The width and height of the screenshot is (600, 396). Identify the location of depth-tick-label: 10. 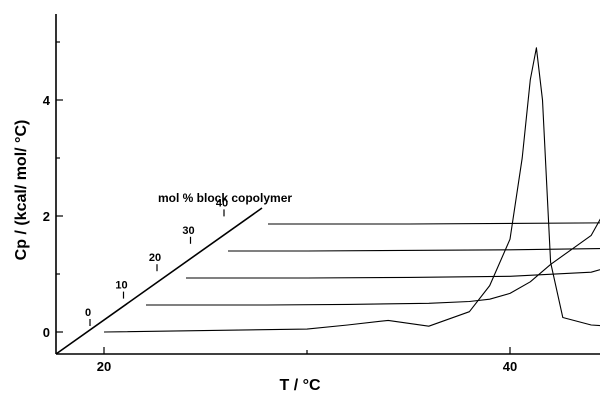
(121, 286).